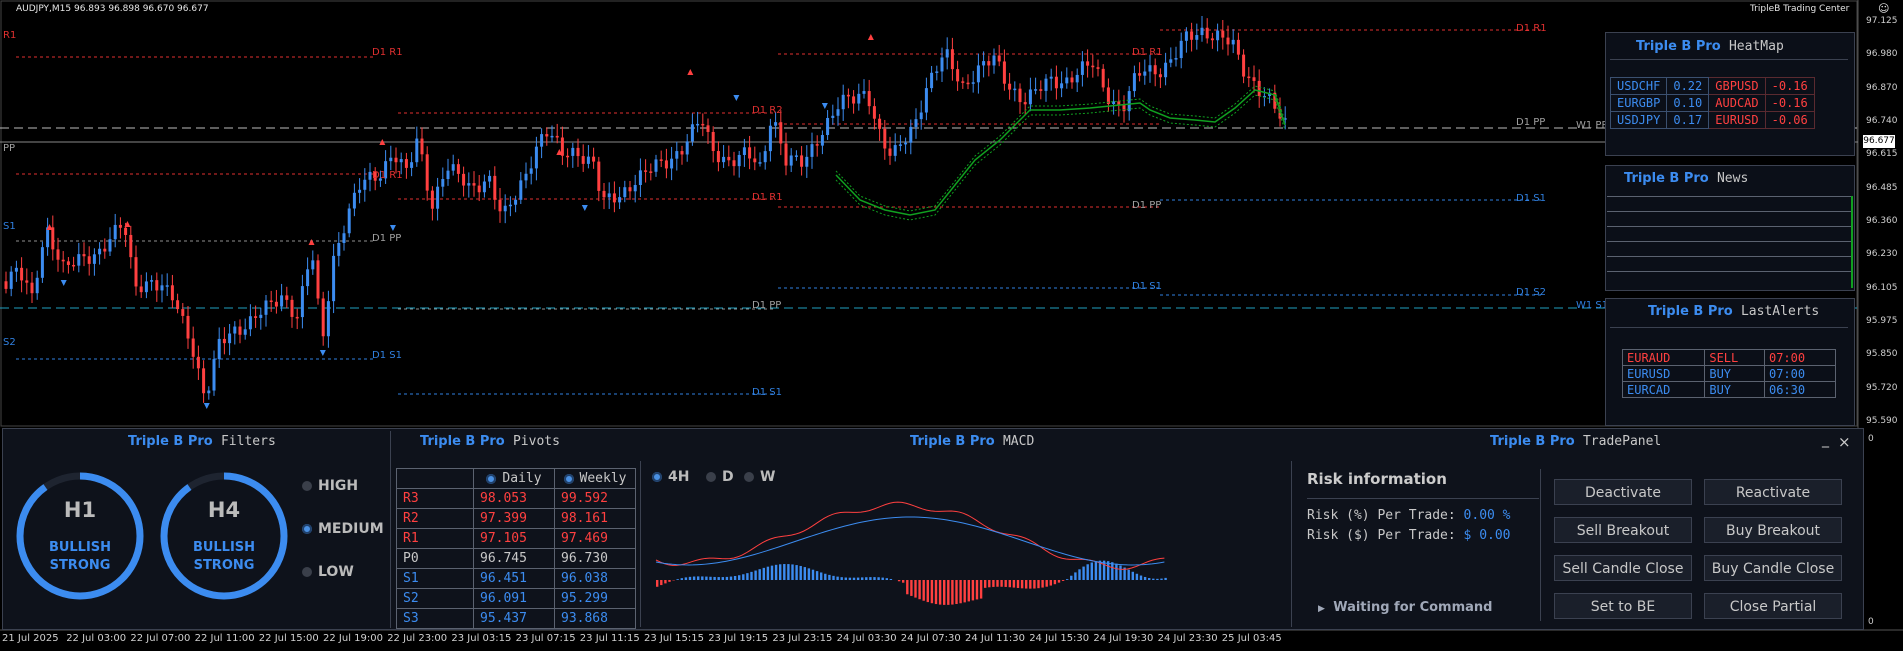 This screenshot has height=651, width=1903. What do you see at coordinates (353, 638) in the screenshot?
I see `time-tick: 22 Jul 19:00` at bounding box center [353, 638].